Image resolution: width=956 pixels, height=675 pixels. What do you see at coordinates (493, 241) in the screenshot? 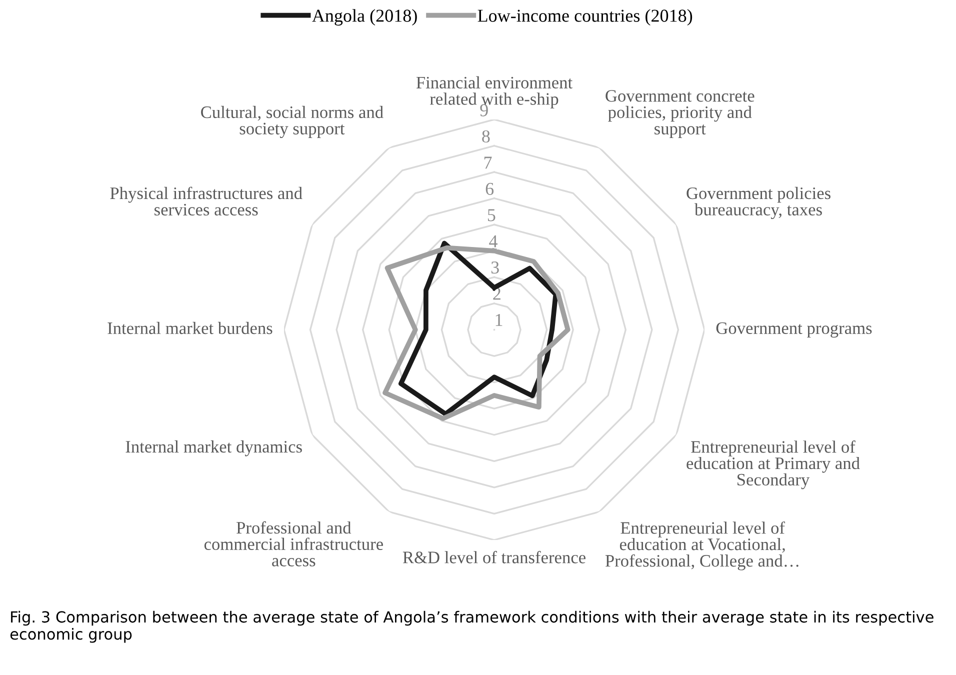
I see `y-tick-label: 4` at bounding box center [493, 241].